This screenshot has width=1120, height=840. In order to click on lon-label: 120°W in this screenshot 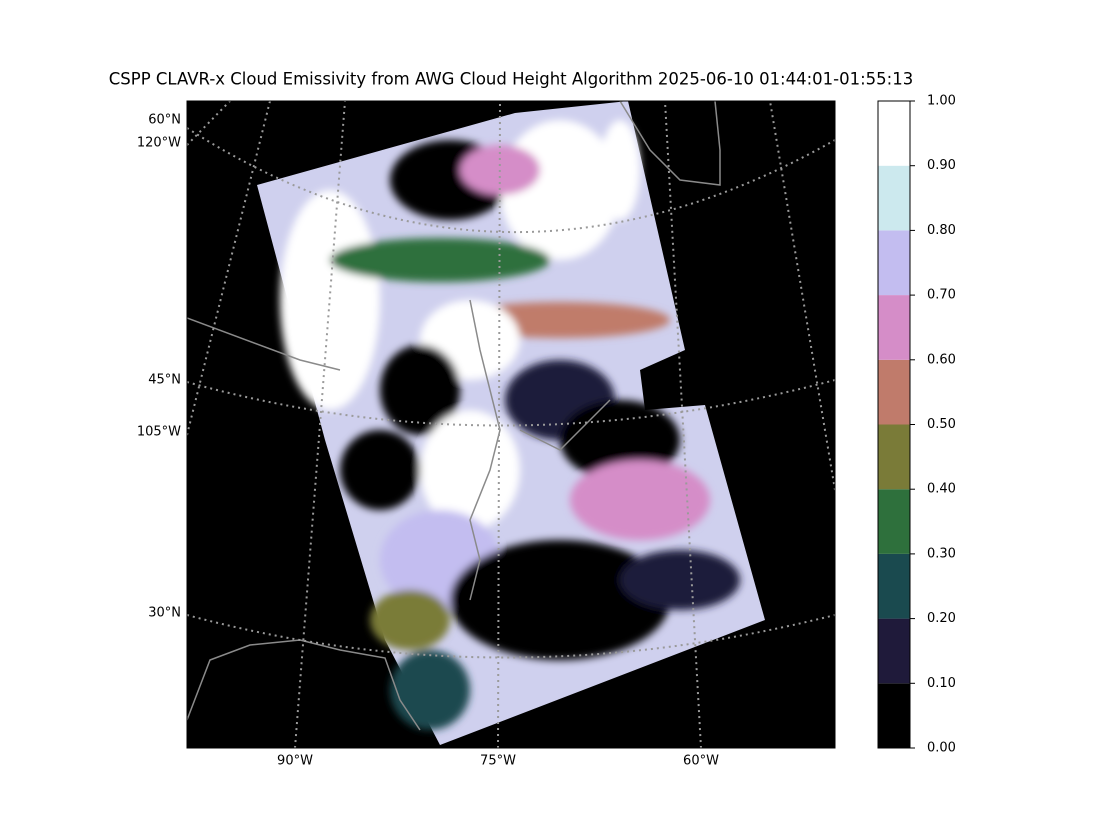, I will do `click(159, 143)`.